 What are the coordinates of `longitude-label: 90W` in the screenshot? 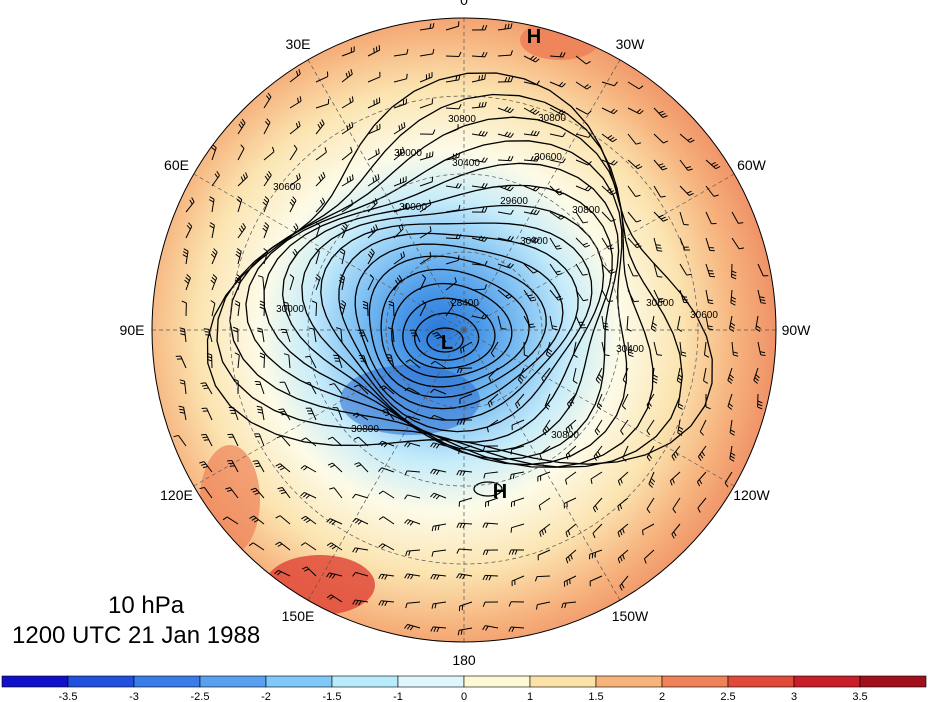 It's located at (797, 330).